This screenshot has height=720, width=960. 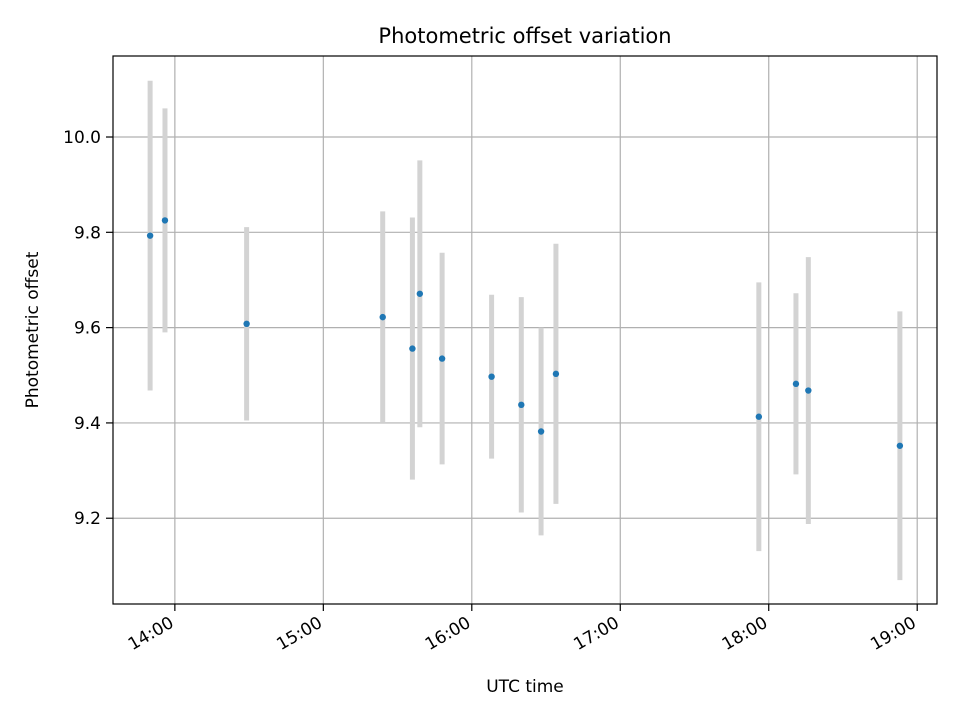 What do you see at coordinates (87, 424) in the screenshot?
I see `y-tick-label: 9.4` at bounding box center [87, 424].